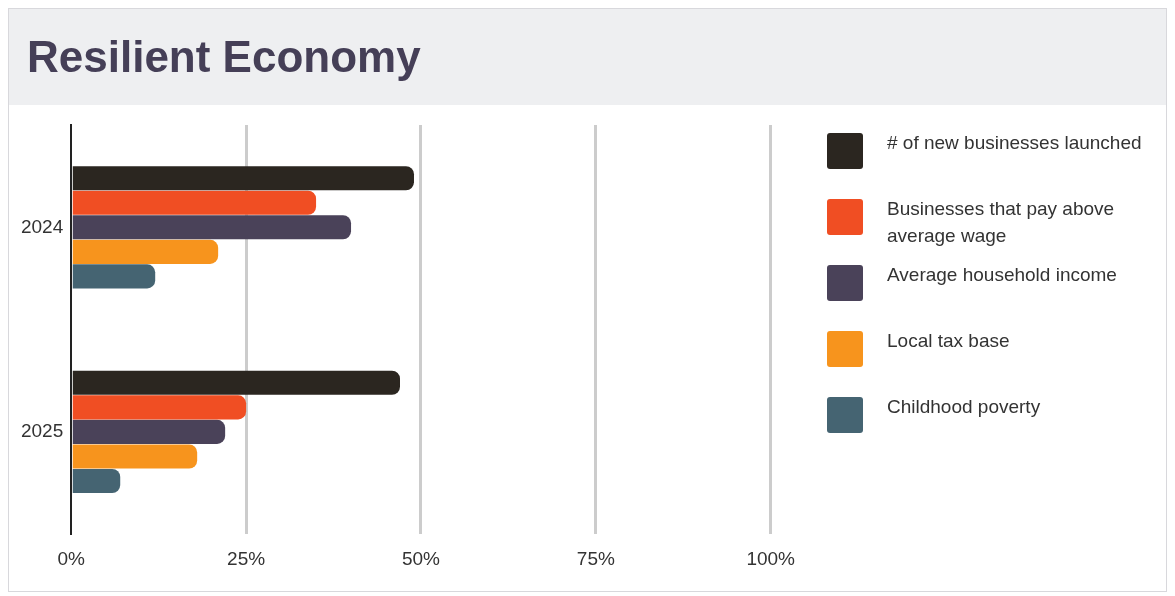 This screenshot has width=1175, height=596. What do you see at coordinates (42, 431) in the screenshot?
I see `y-tick-label: 2025` at bounding box center [42, 431].